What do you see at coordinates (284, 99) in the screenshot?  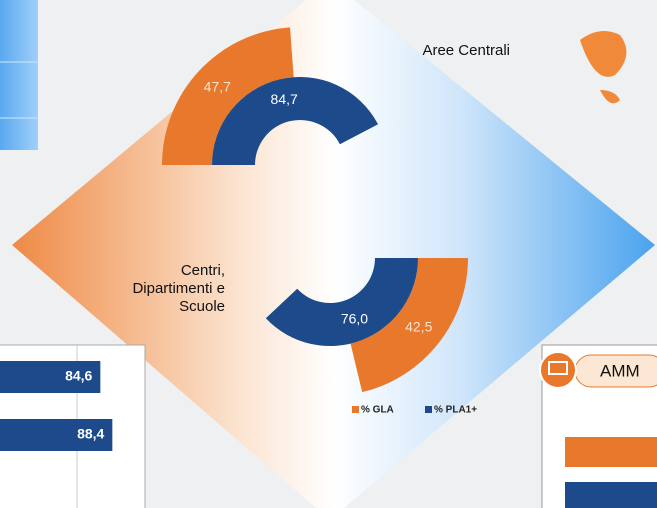 I see `value-label: 84,7` at bounding box center [284, 99].